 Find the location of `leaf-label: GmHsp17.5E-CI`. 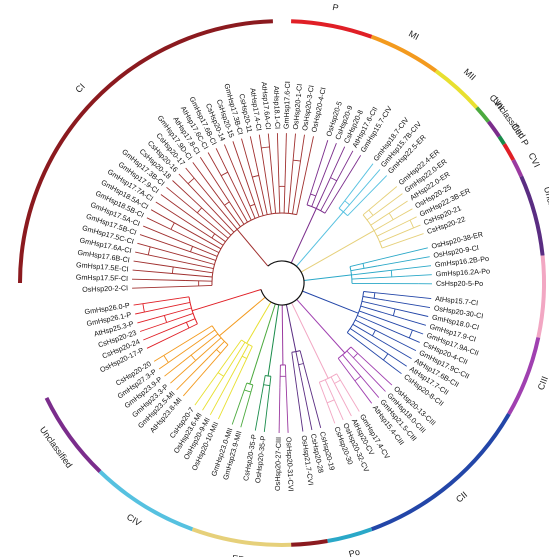

leaf-label: GmHsp17.5E-CI is located at coordinates (102, 266).